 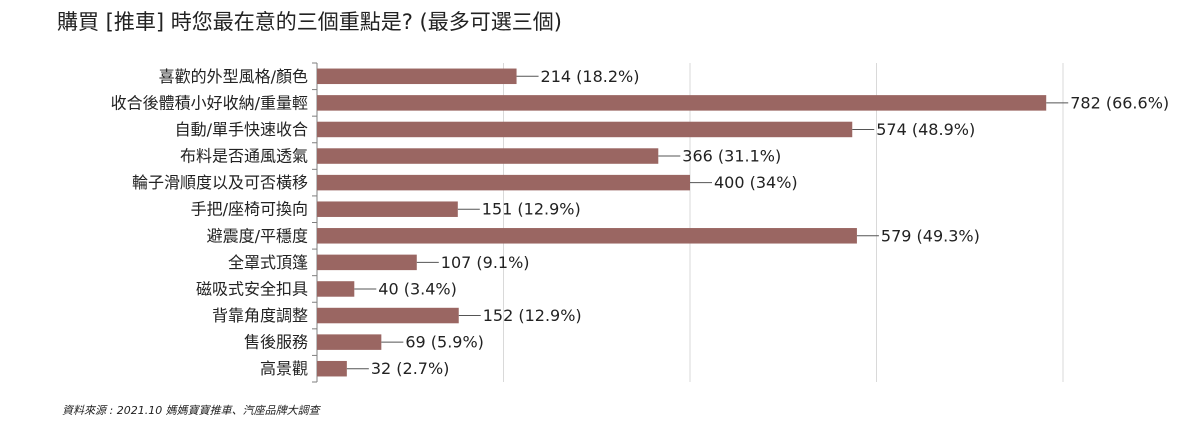 What do you see at coordinates (756, 182) in the screenshot?
I see `data-label: 400 (34%)` at bounding box center [756, 182].